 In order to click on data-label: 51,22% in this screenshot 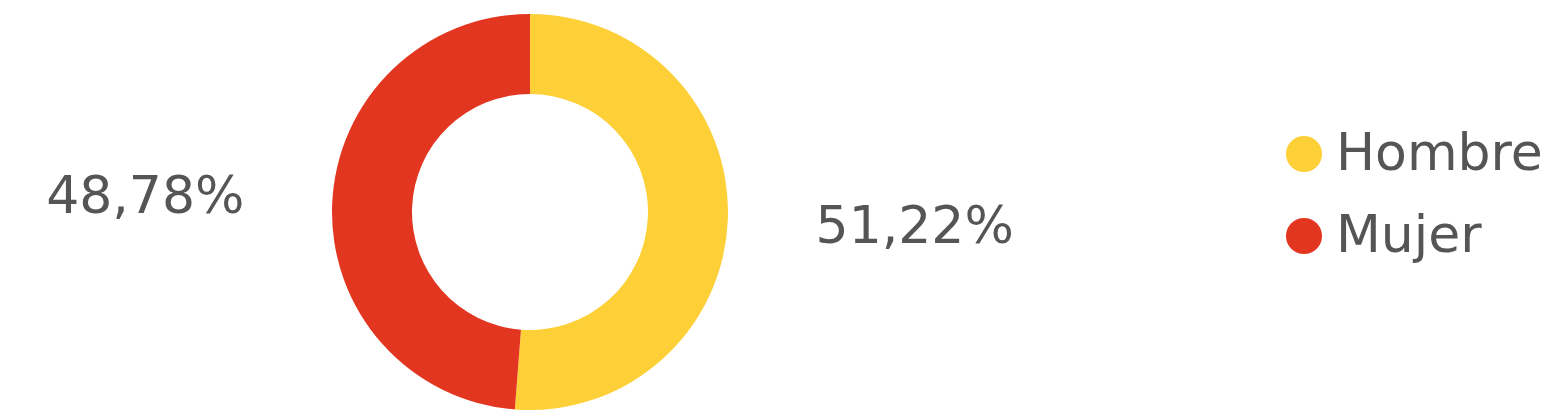, I will do `click(914, 224)`.